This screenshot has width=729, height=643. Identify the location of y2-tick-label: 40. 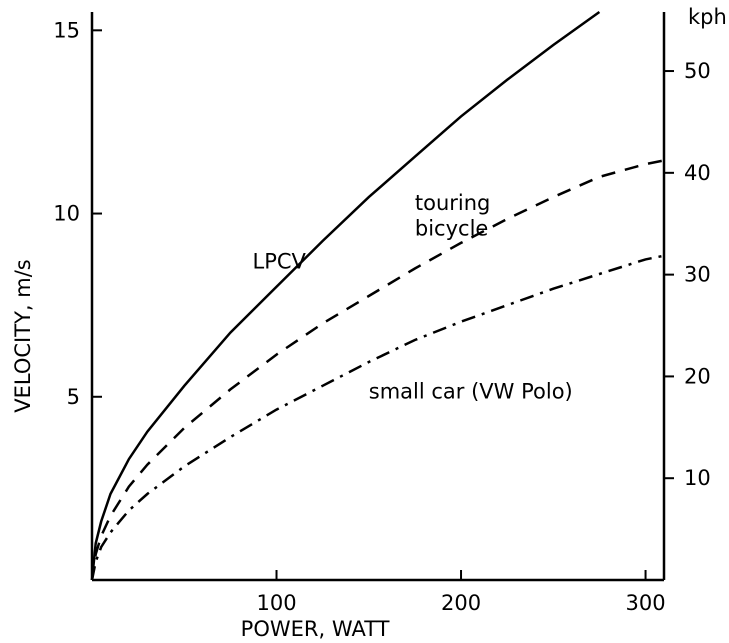
(697, 173).